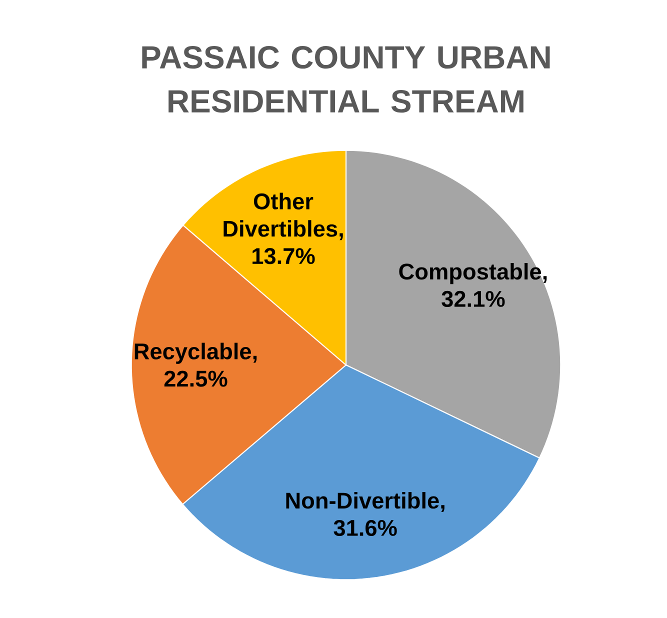  Describe the element at coordinates (346, 79) in the screenshot. I see `chart-title: PASSAIC COUNTY URBAN RESIDENTIAL STREAM` at that location.